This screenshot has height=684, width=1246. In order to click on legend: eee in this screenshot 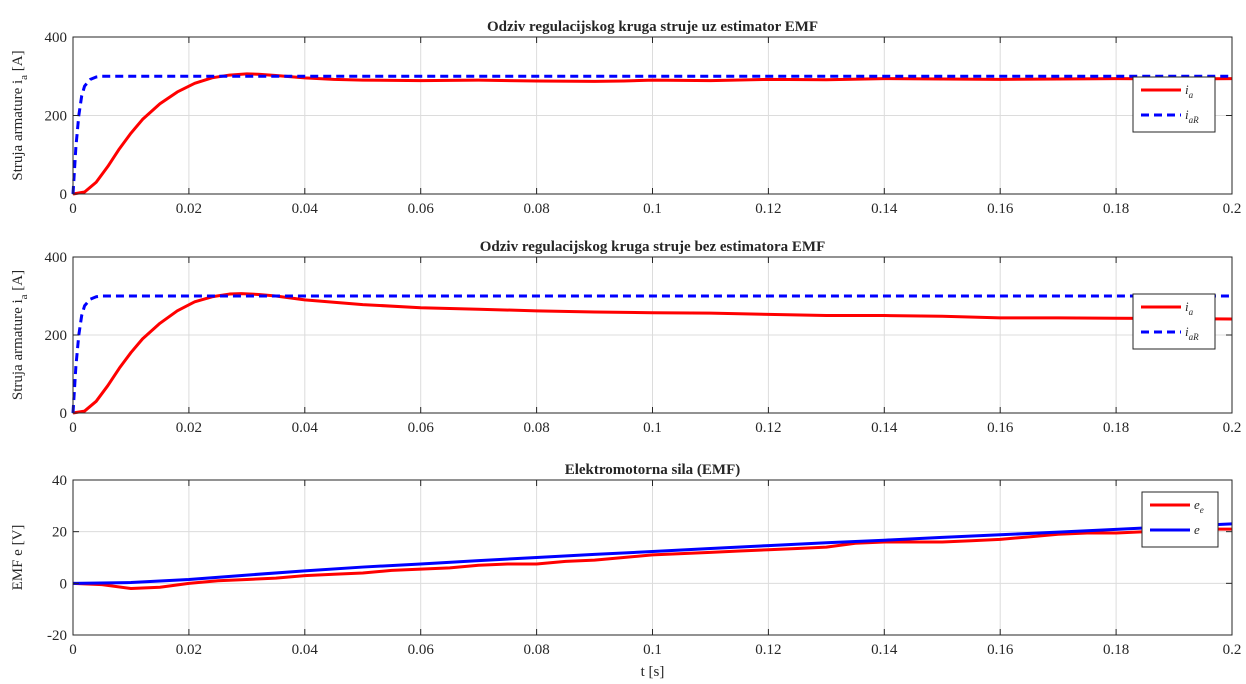, I will do `click(1180, 519)`.